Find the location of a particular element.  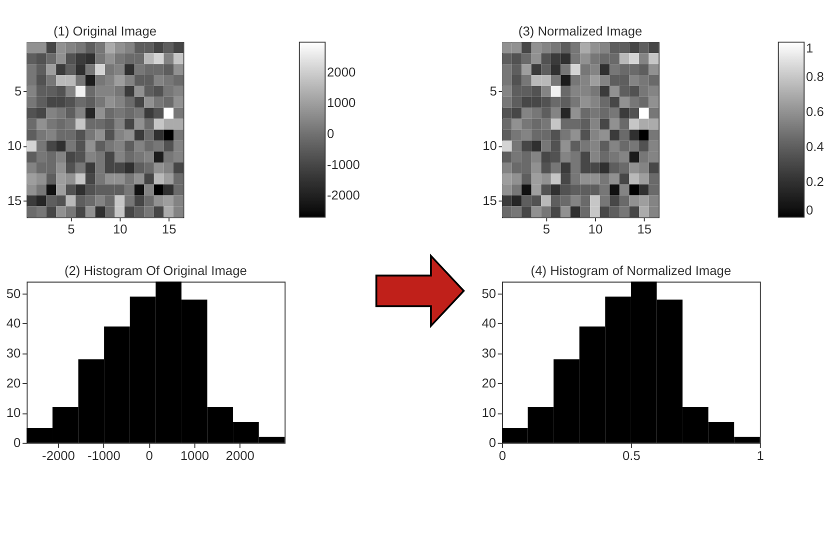

x-tick-label: 0.5 is located at coordinates (631, 455).